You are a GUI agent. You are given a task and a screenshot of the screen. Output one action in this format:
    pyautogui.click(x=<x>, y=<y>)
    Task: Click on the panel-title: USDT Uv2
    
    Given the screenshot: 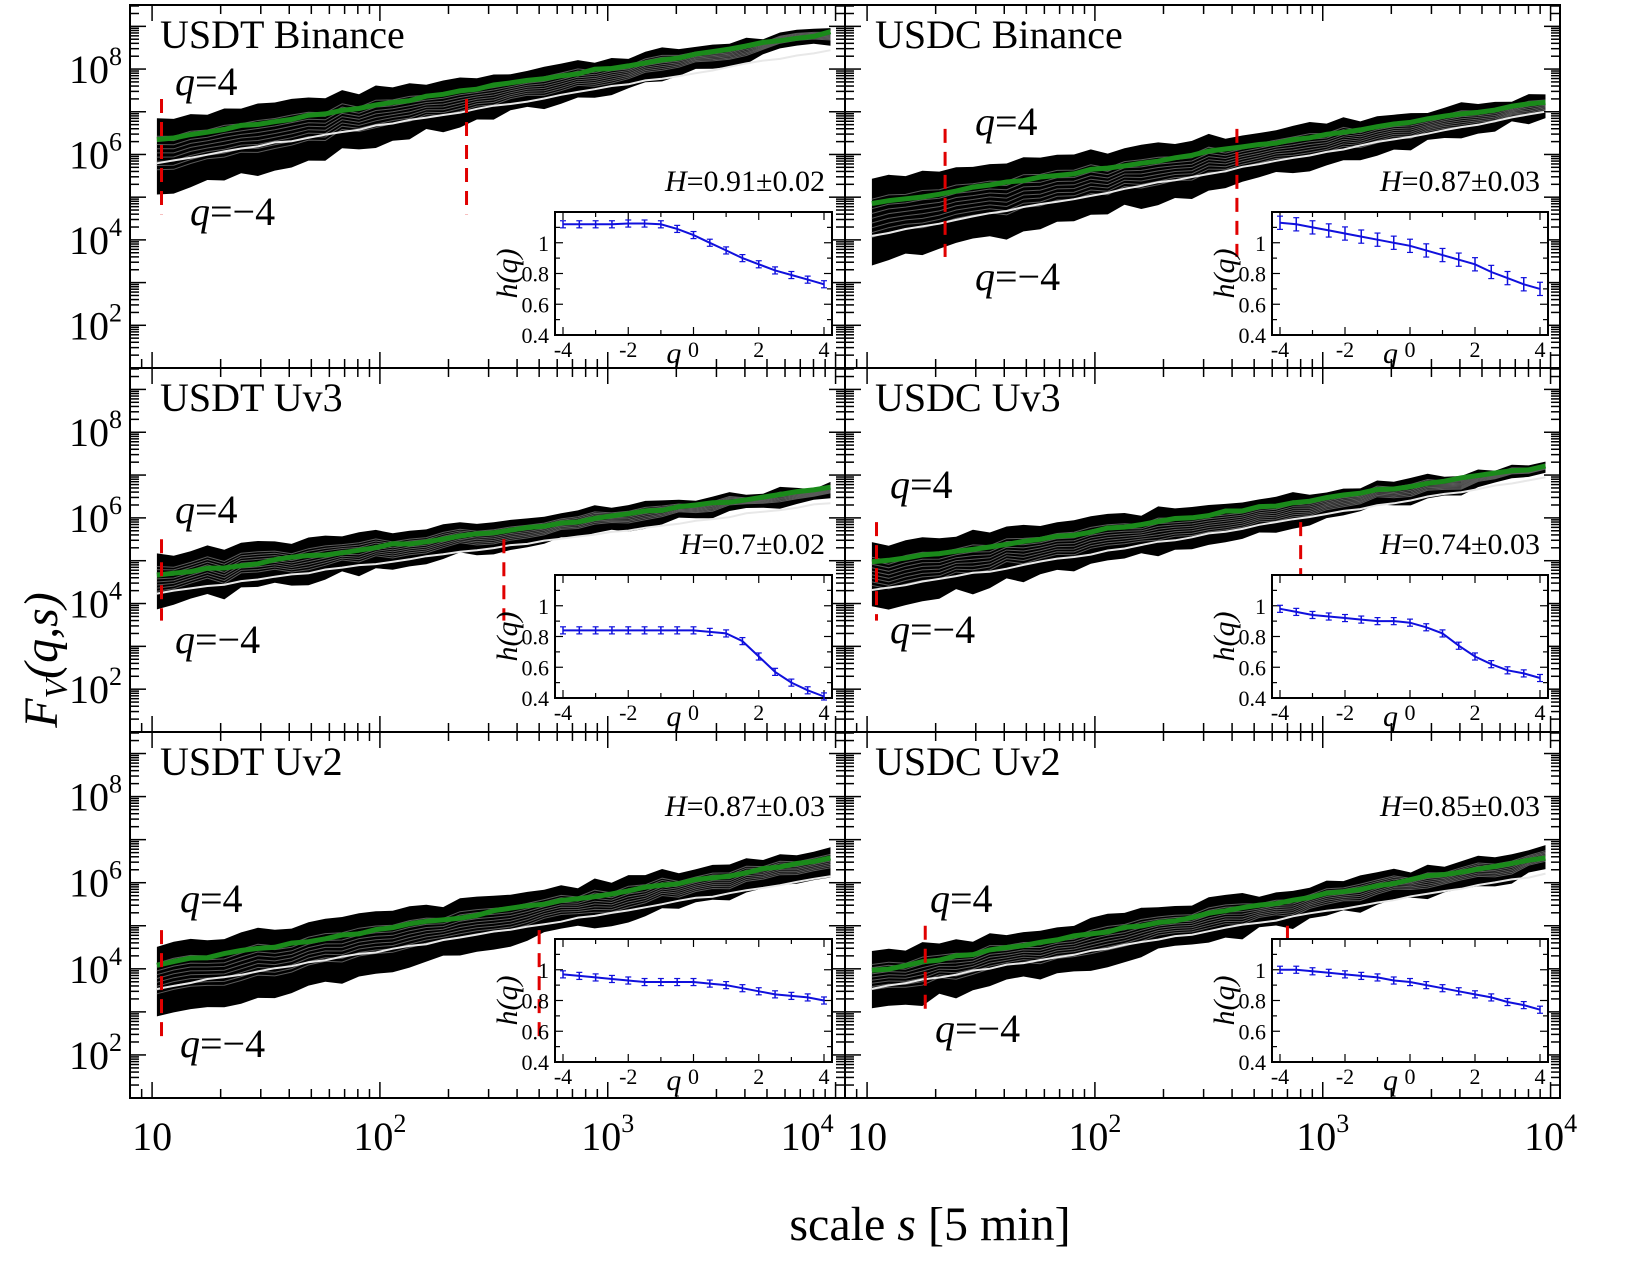 What is the action you would take?
    pyautogui.click(x=251, y=761)
    